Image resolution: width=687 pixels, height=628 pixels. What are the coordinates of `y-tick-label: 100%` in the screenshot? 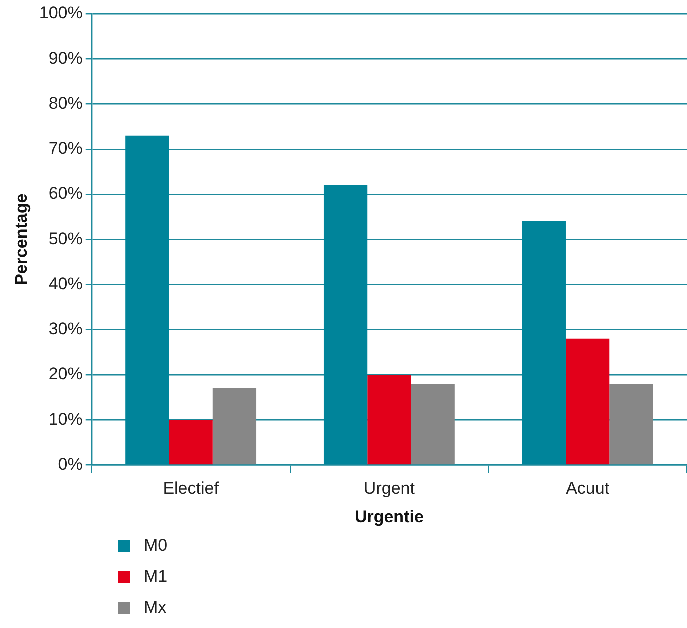 It's located at (61, 13).